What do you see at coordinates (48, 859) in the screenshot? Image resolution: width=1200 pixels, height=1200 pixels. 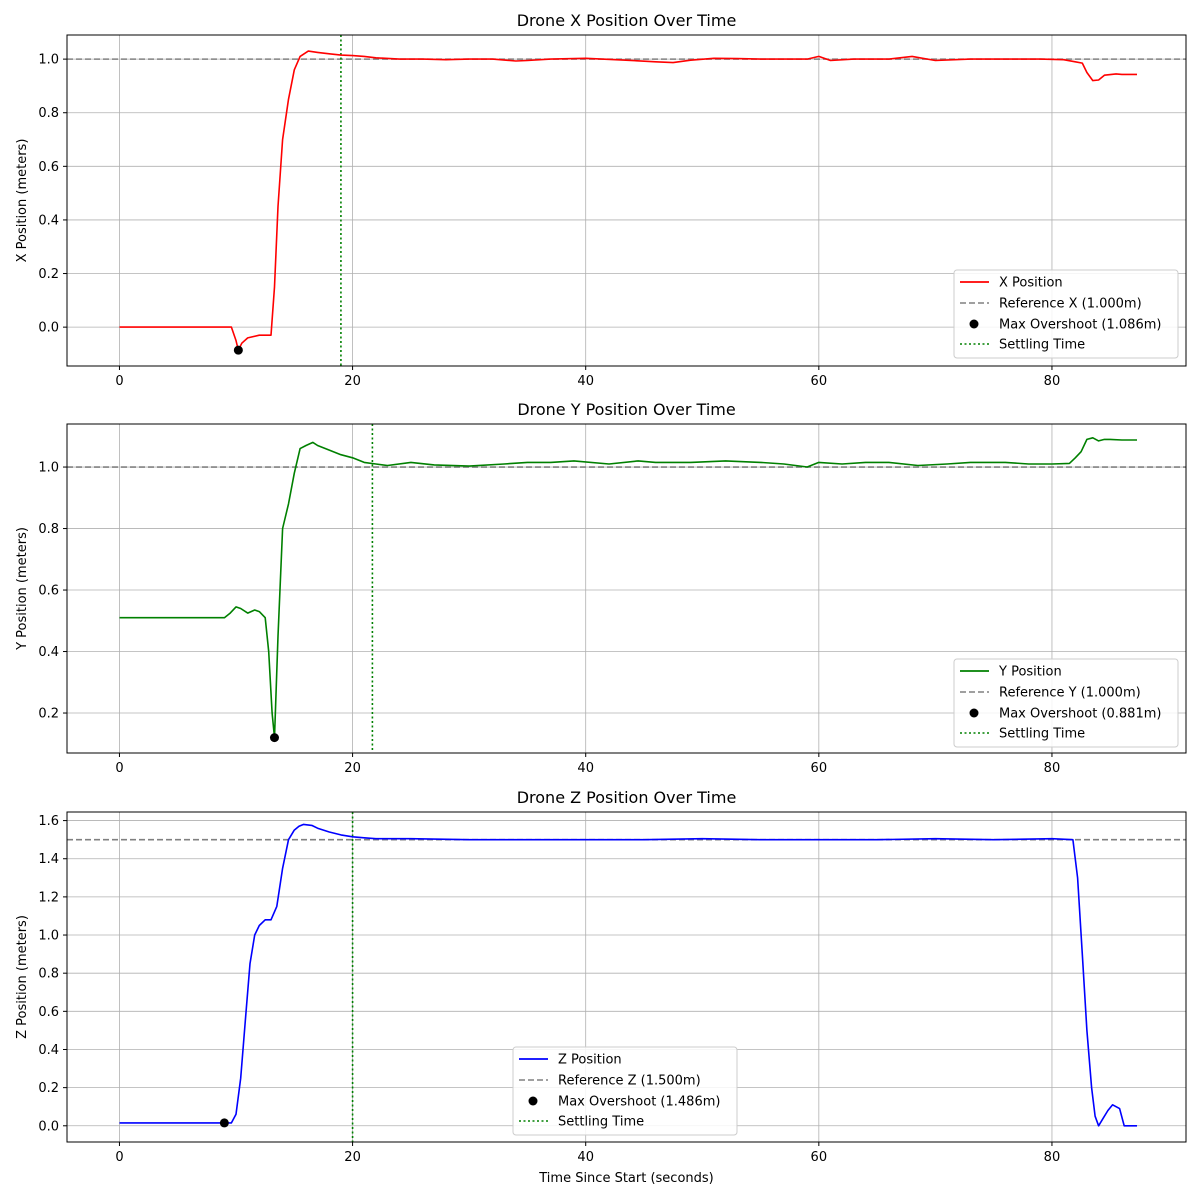 I see `y-tick-label: 1.4` at bounding box center [48, 859].